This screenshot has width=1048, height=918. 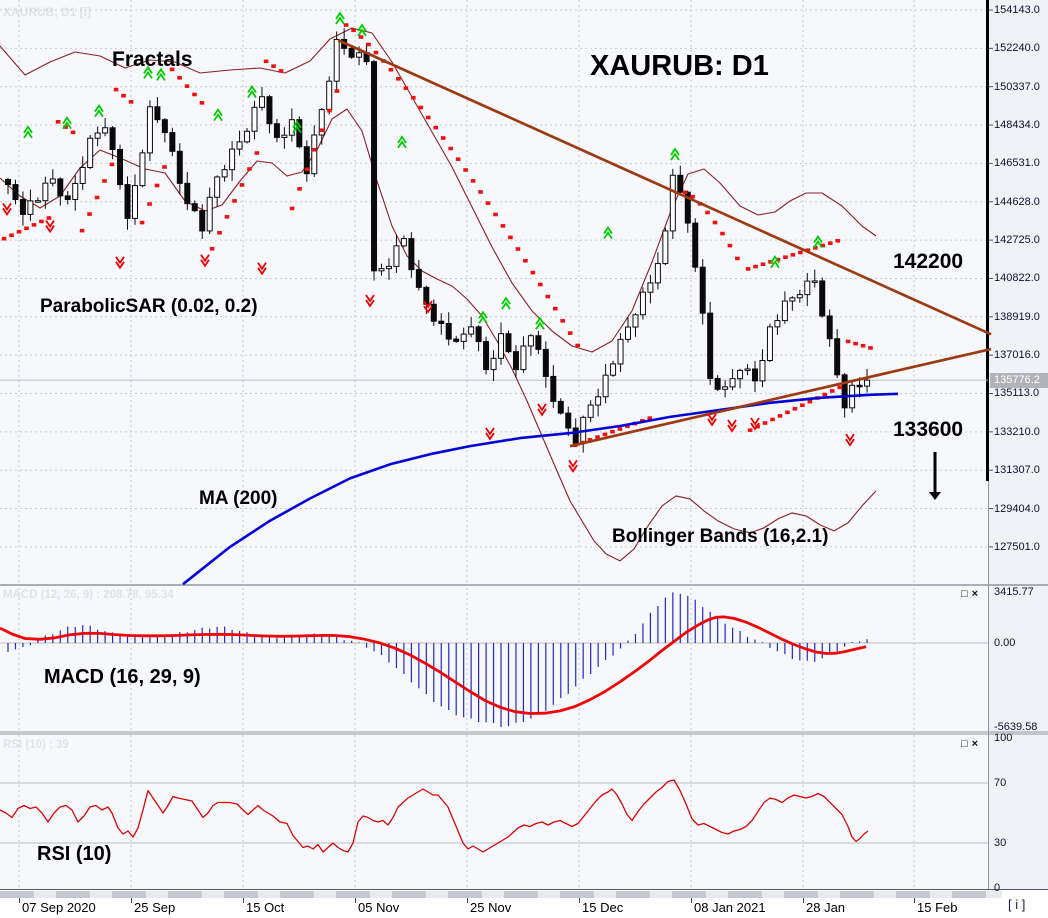 What do you see at coordinates (937, 907) in the screenshot?
I see `time-tick-label: 15 Feb` at bounding box center [937, 907].